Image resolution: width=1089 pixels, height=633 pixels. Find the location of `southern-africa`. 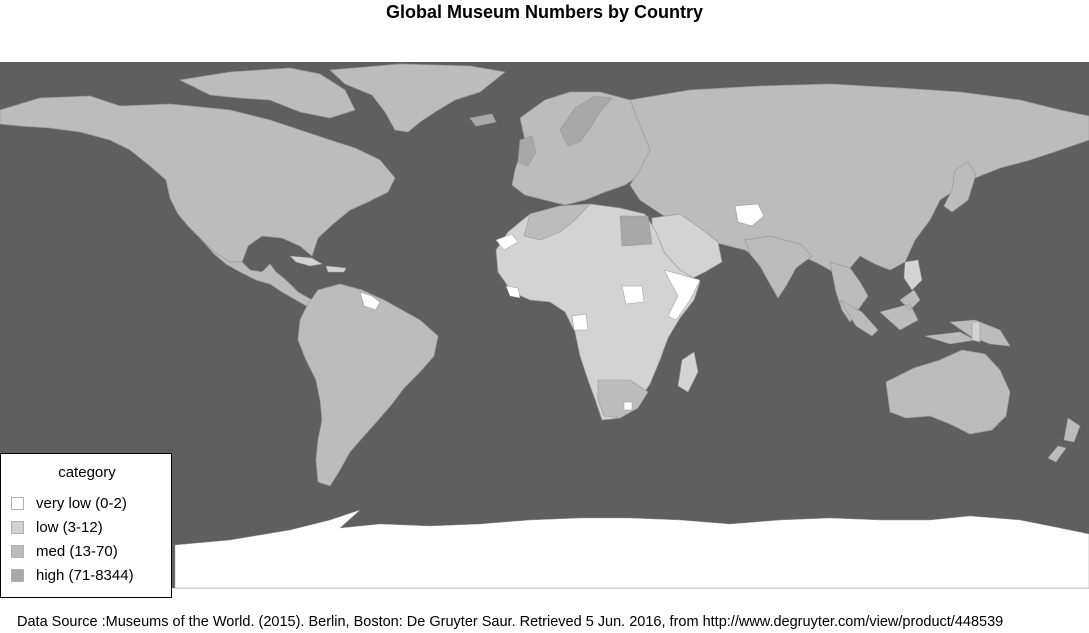

southern-africa is located at coordinates (623, 399).